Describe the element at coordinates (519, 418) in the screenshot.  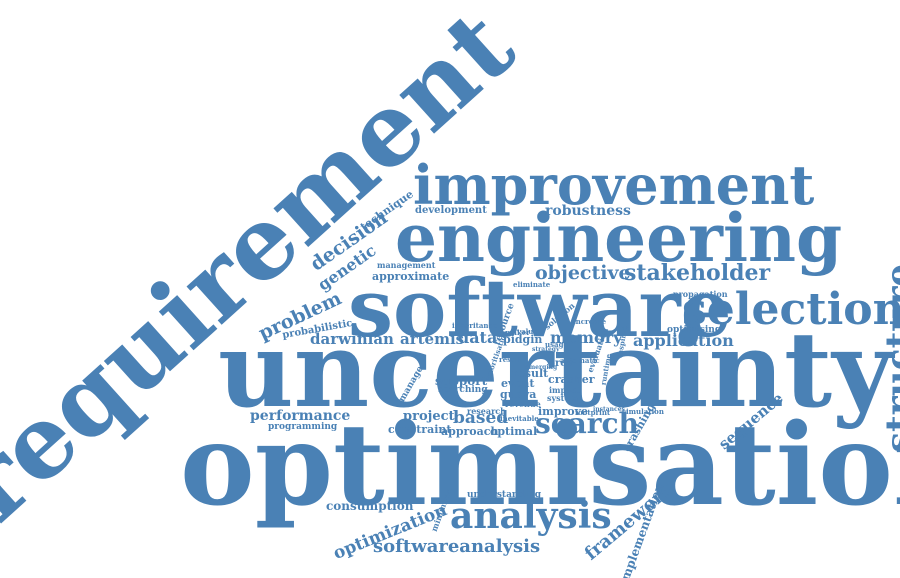
I see `word-inevitable: inevitable` at that location.